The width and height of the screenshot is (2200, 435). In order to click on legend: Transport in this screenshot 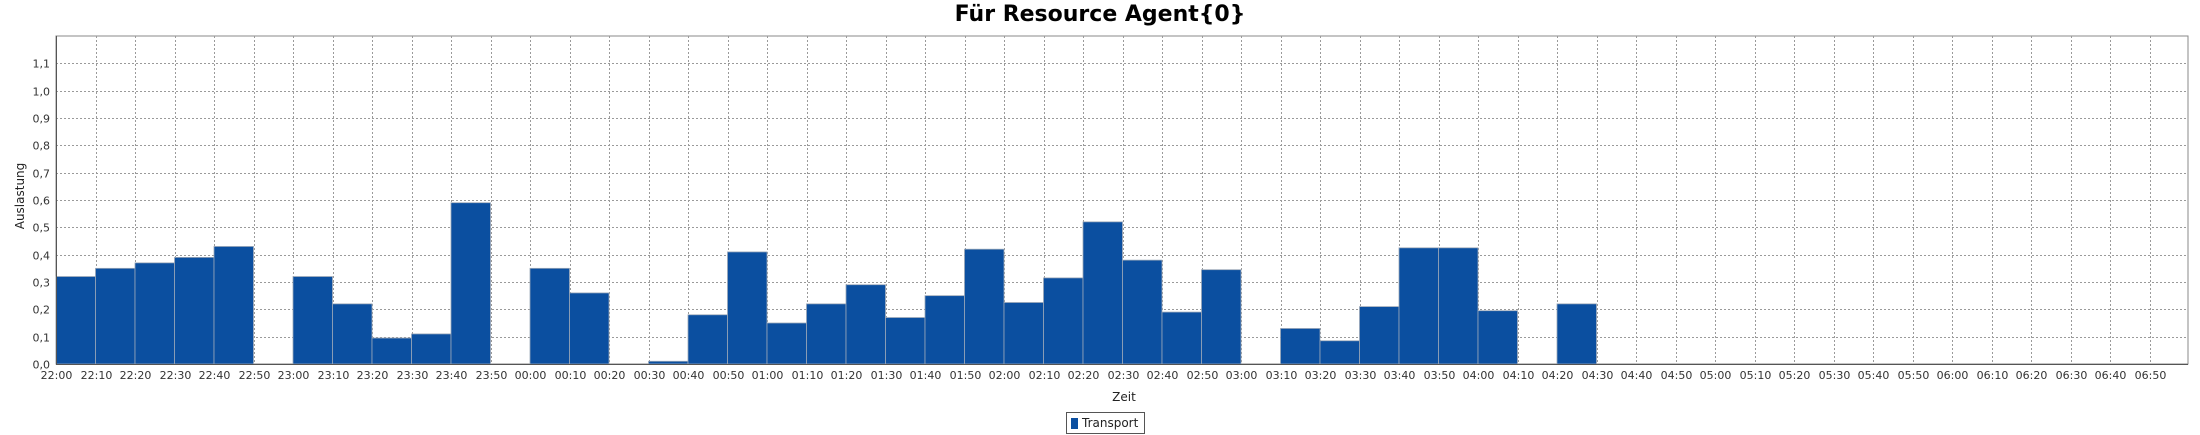, I will do `click(1106, 423)`.